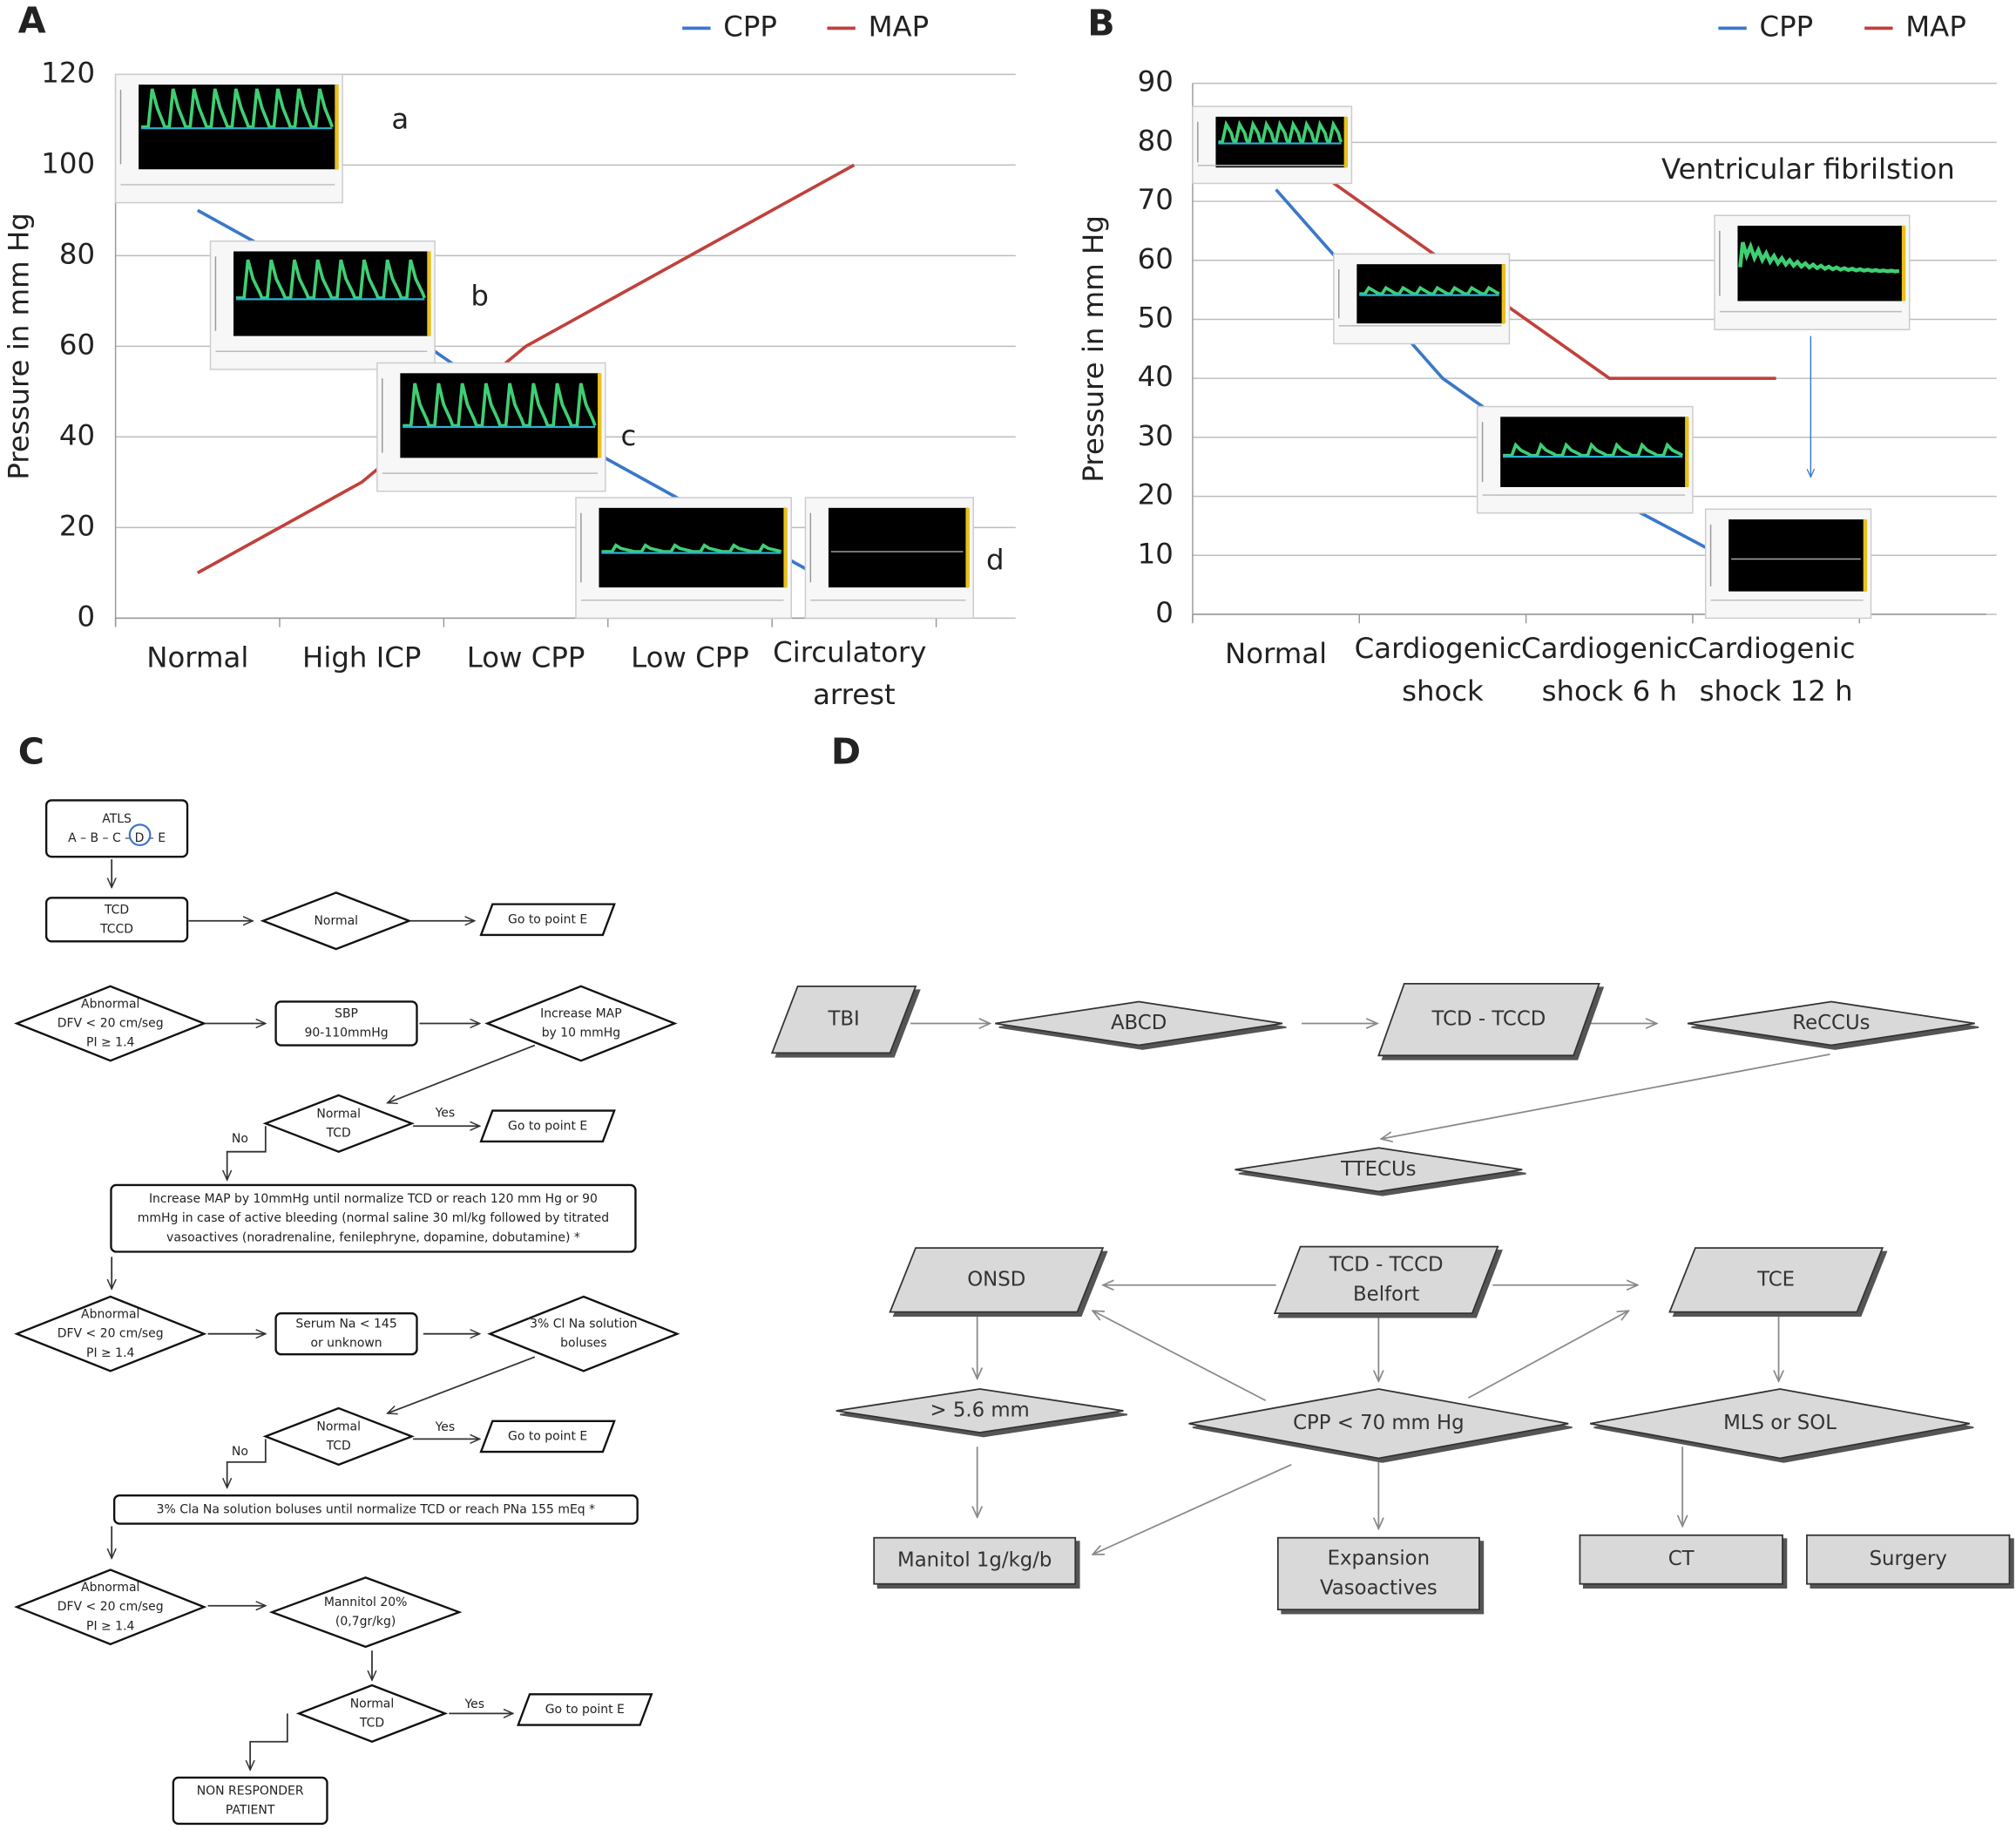 This screenshot has width=2016, height=1843. Describe the element at coordinates (1935, 27) in the screenshot. I see `legend-label: MAP` at that location.